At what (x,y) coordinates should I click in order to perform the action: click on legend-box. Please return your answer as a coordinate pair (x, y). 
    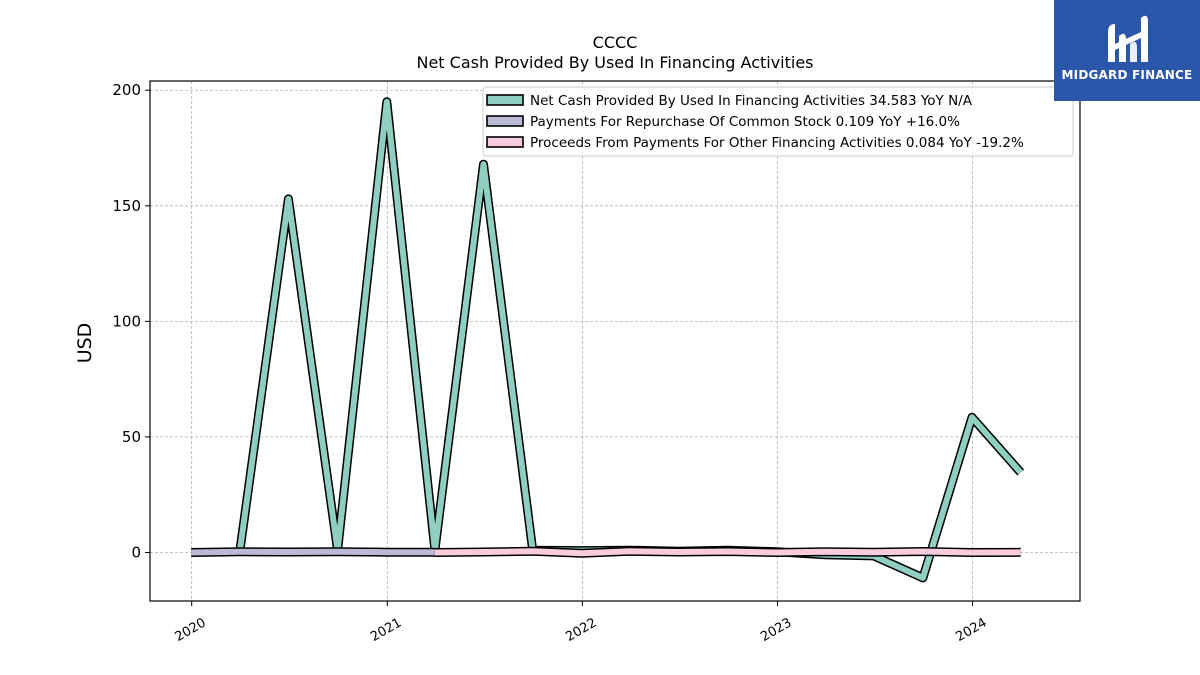
    Looking at the image, I should click on (778, 121).